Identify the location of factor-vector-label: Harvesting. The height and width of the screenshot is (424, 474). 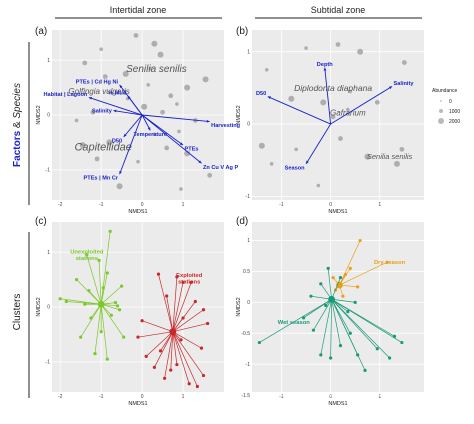
(225, 126).